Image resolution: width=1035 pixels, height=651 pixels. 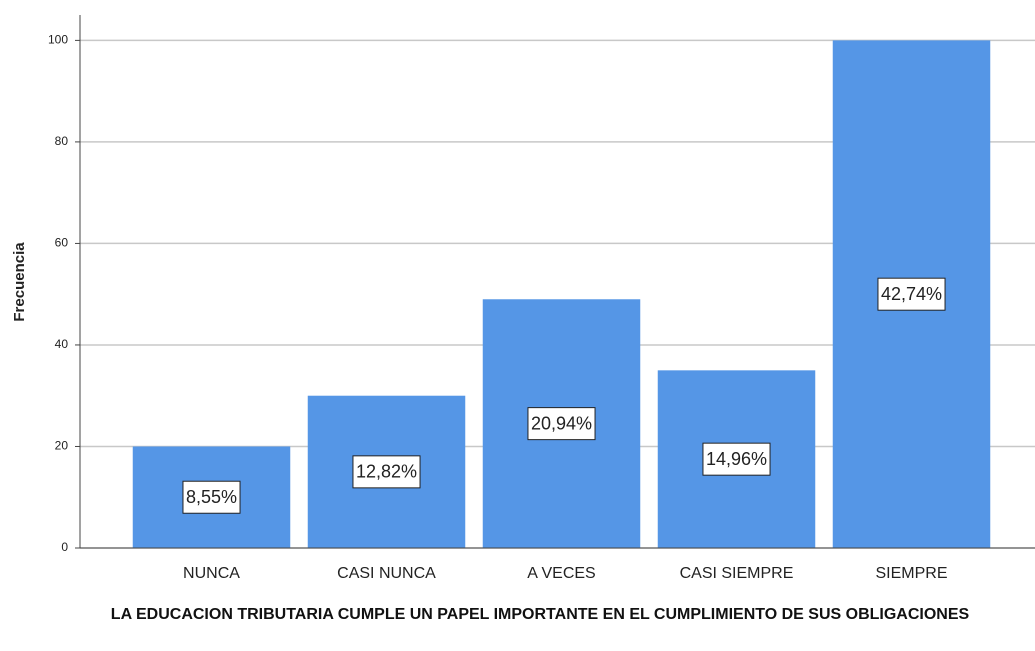 What do you see at coordinates (19, 282) in the screenshot?
I see `y-axis-title: Frecuencia` at bounding box center [19, 282].